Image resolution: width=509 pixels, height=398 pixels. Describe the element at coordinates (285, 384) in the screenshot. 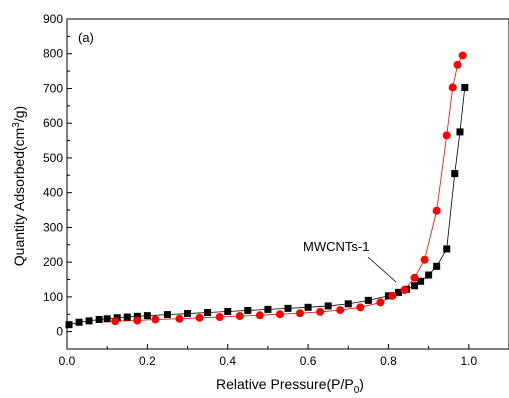

I see `x-axis-title-main: Relative Pressure(P/P` at that location.